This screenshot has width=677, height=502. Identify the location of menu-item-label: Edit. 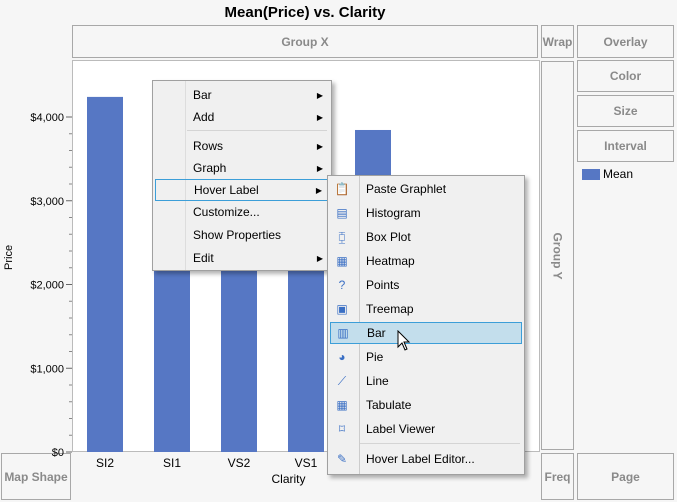
(203, 258).